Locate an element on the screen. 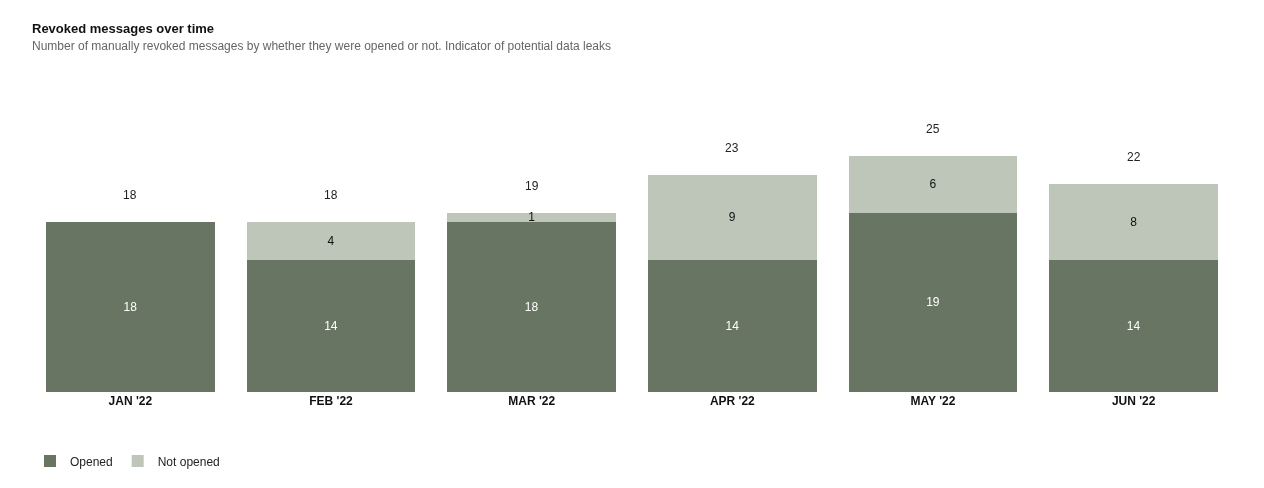 Image resolution: width=1264 pixels, height=488 pixels. total-label: 22 is located at coordinates (1134, 157).